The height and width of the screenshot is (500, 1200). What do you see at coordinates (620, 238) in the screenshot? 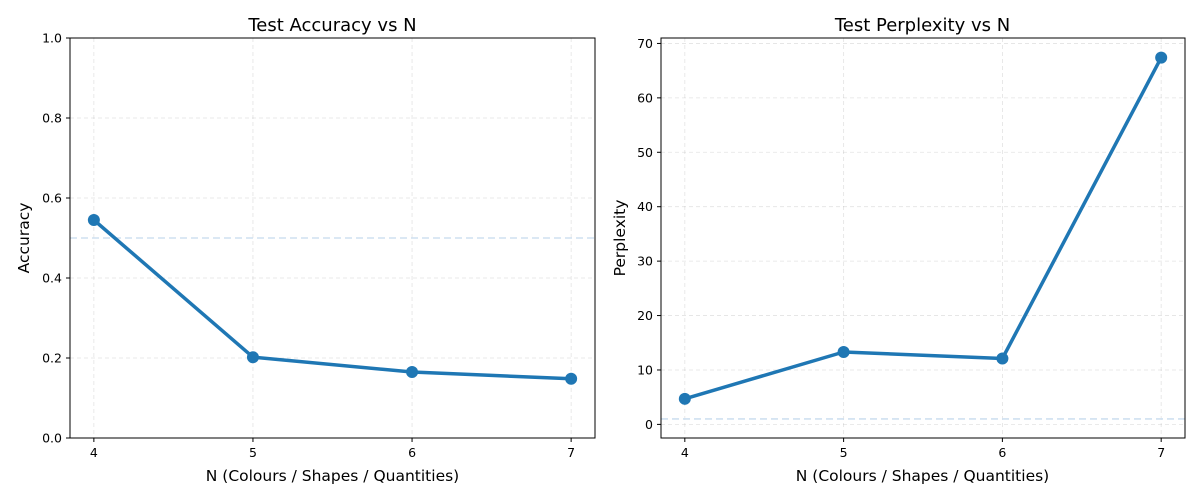
I see `perplexity-y-axis-label: Perplexity` at bounding box center [620, 238].